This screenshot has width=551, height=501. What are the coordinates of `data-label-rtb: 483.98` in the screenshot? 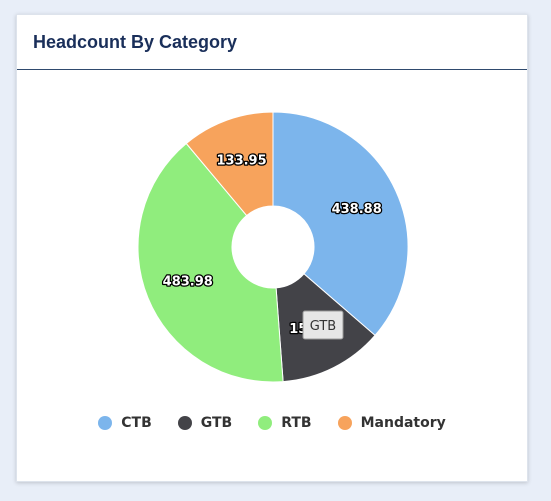 It's located at (188, 282).